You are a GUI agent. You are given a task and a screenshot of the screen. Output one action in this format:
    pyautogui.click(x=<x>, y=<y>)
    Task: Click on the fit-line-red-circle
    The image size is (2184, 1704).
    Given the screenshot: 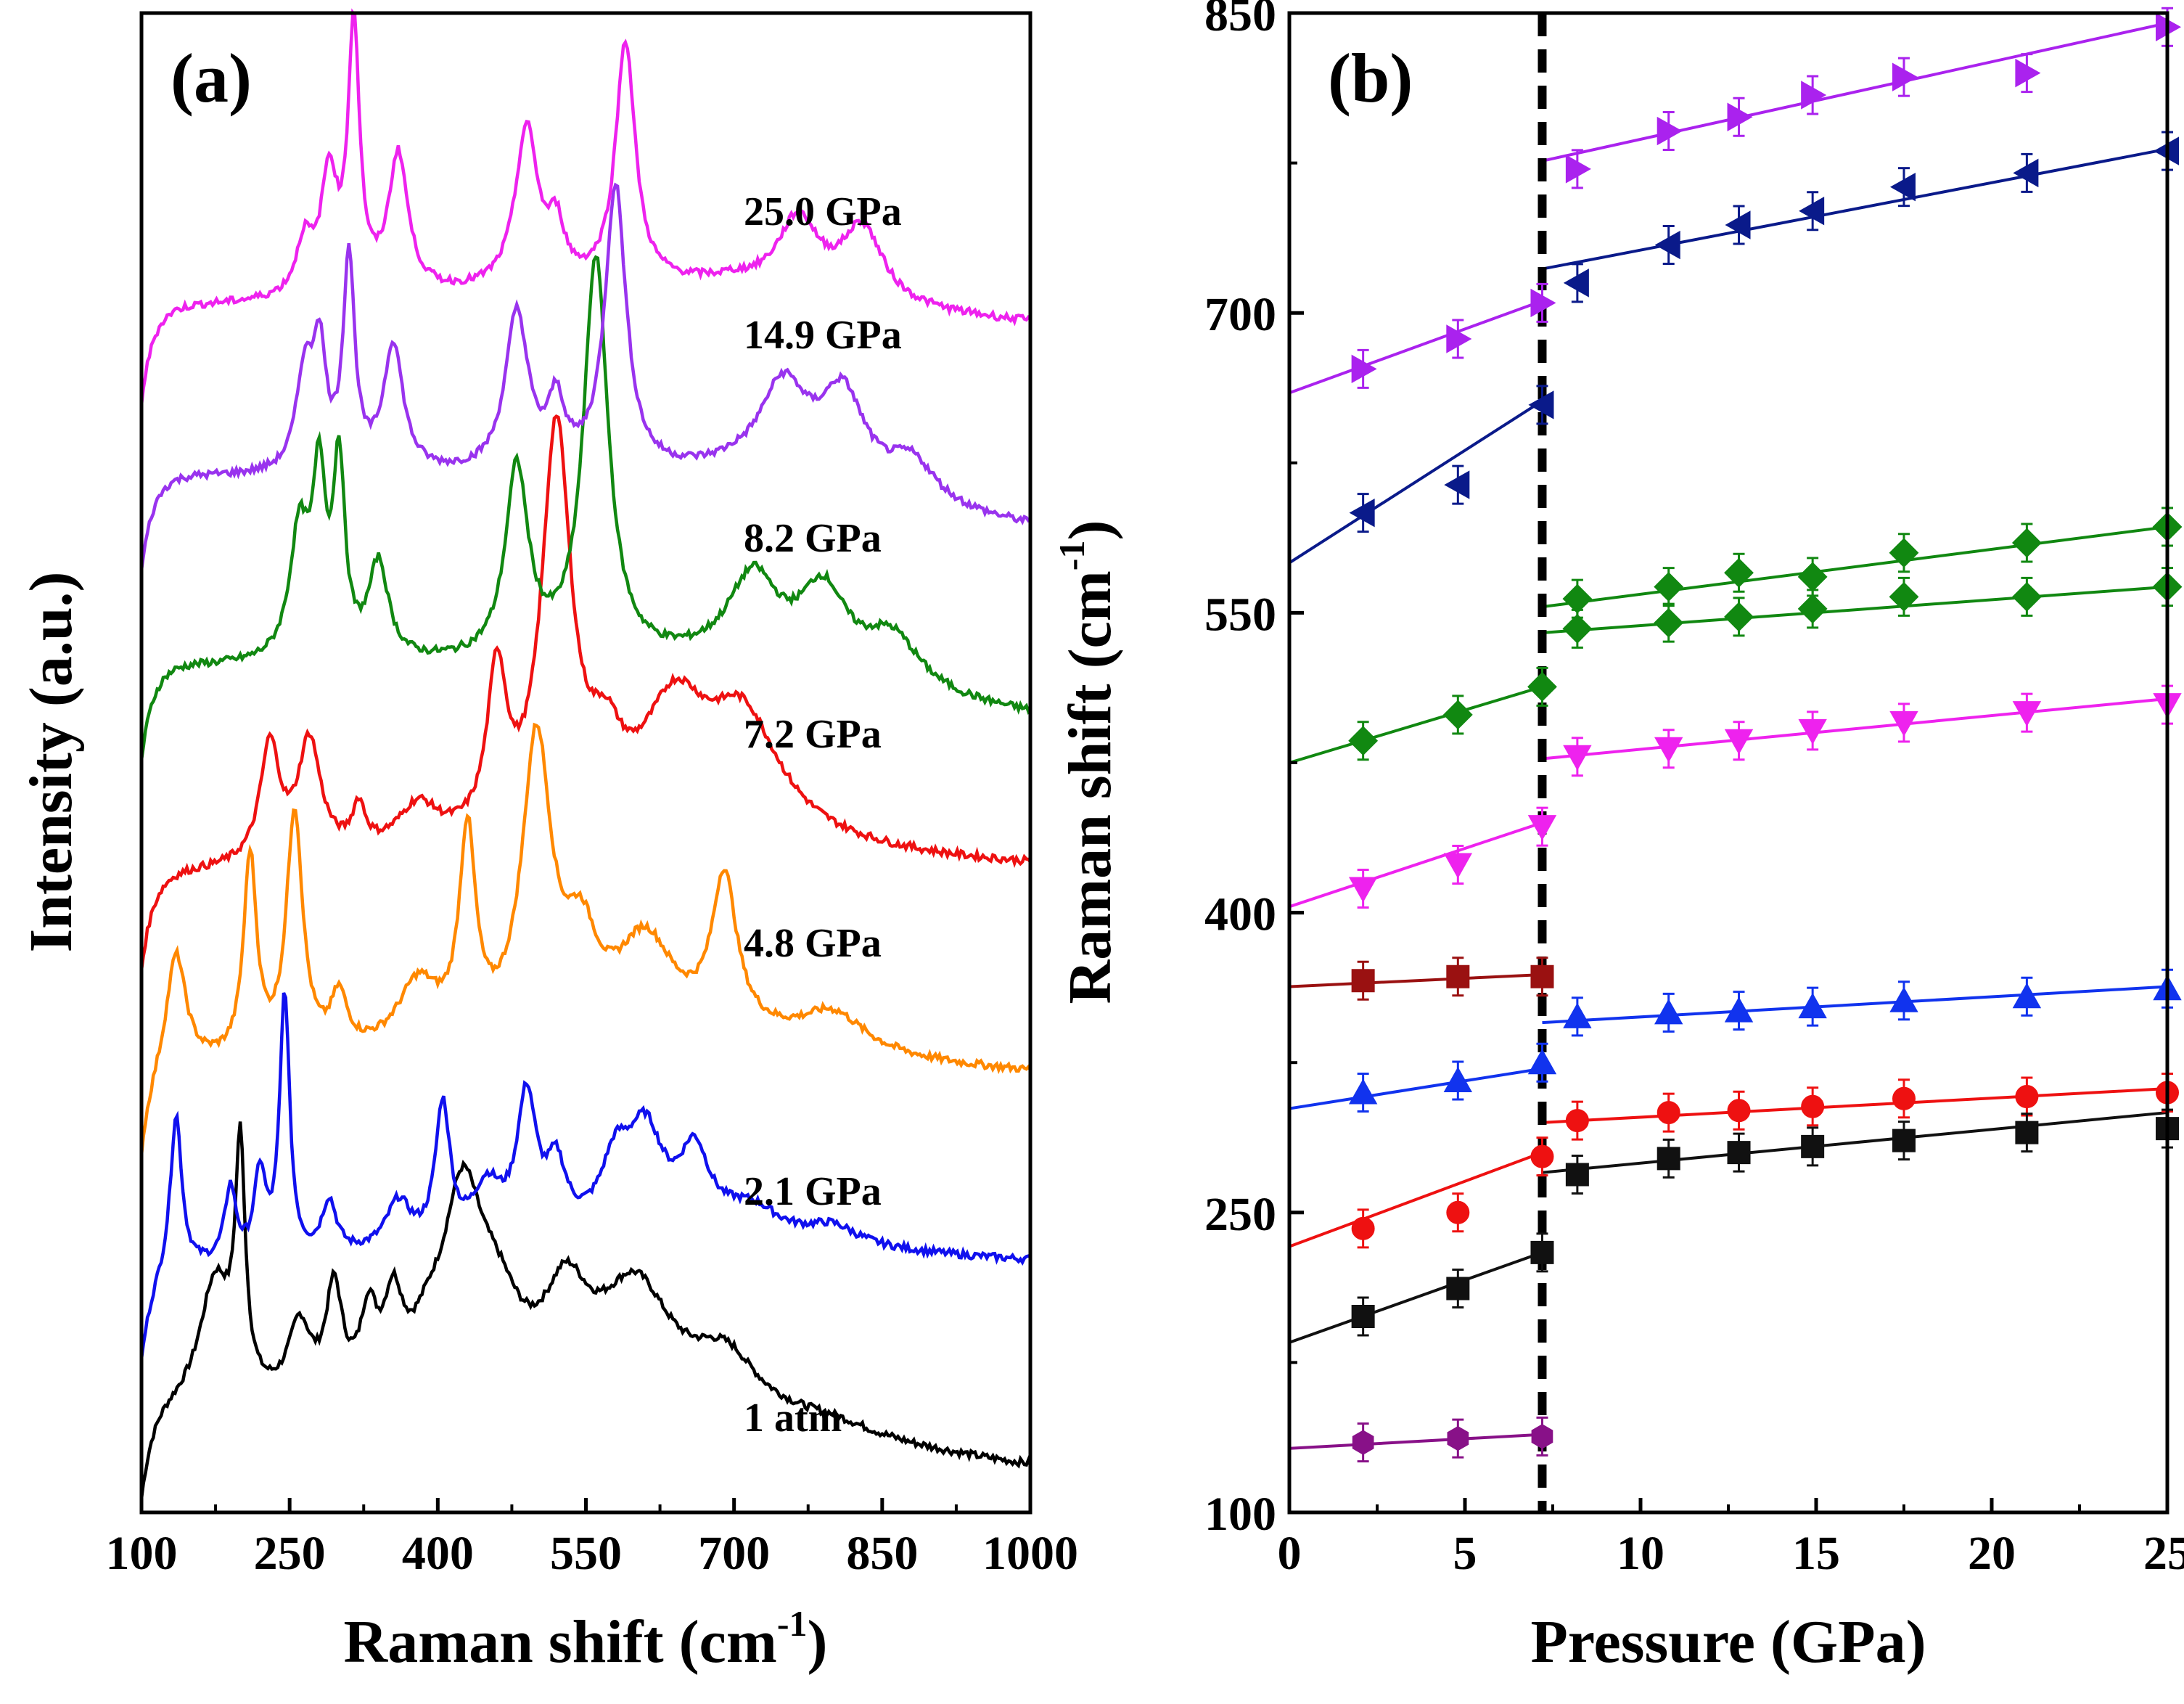 What is the action you would take?
    pyautogui.click(x=1416, y=1199)
    